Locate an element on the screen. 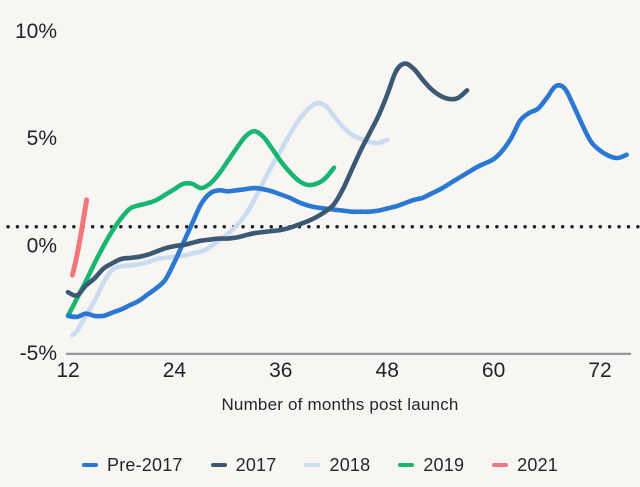  legend-item-2021: 2021 is located at coordinates (525, 465).